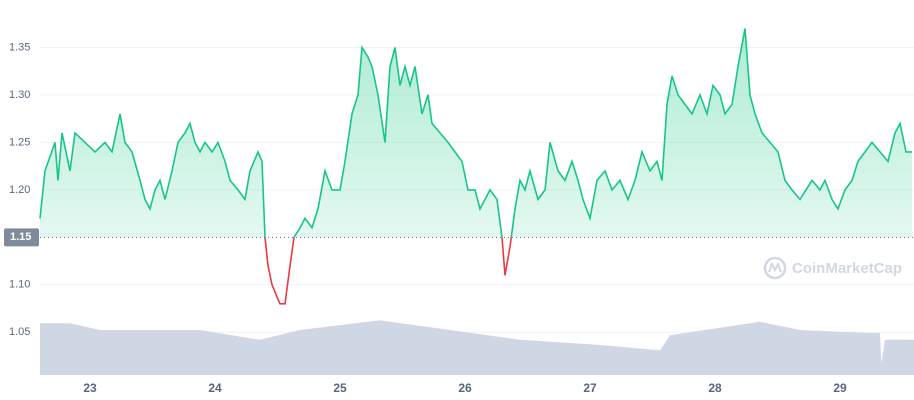 This screenshot has height=400, width=914. Describe the element at coordinates (840, 388) in the screenshot. I see `x-tick-label: 29` at that location.